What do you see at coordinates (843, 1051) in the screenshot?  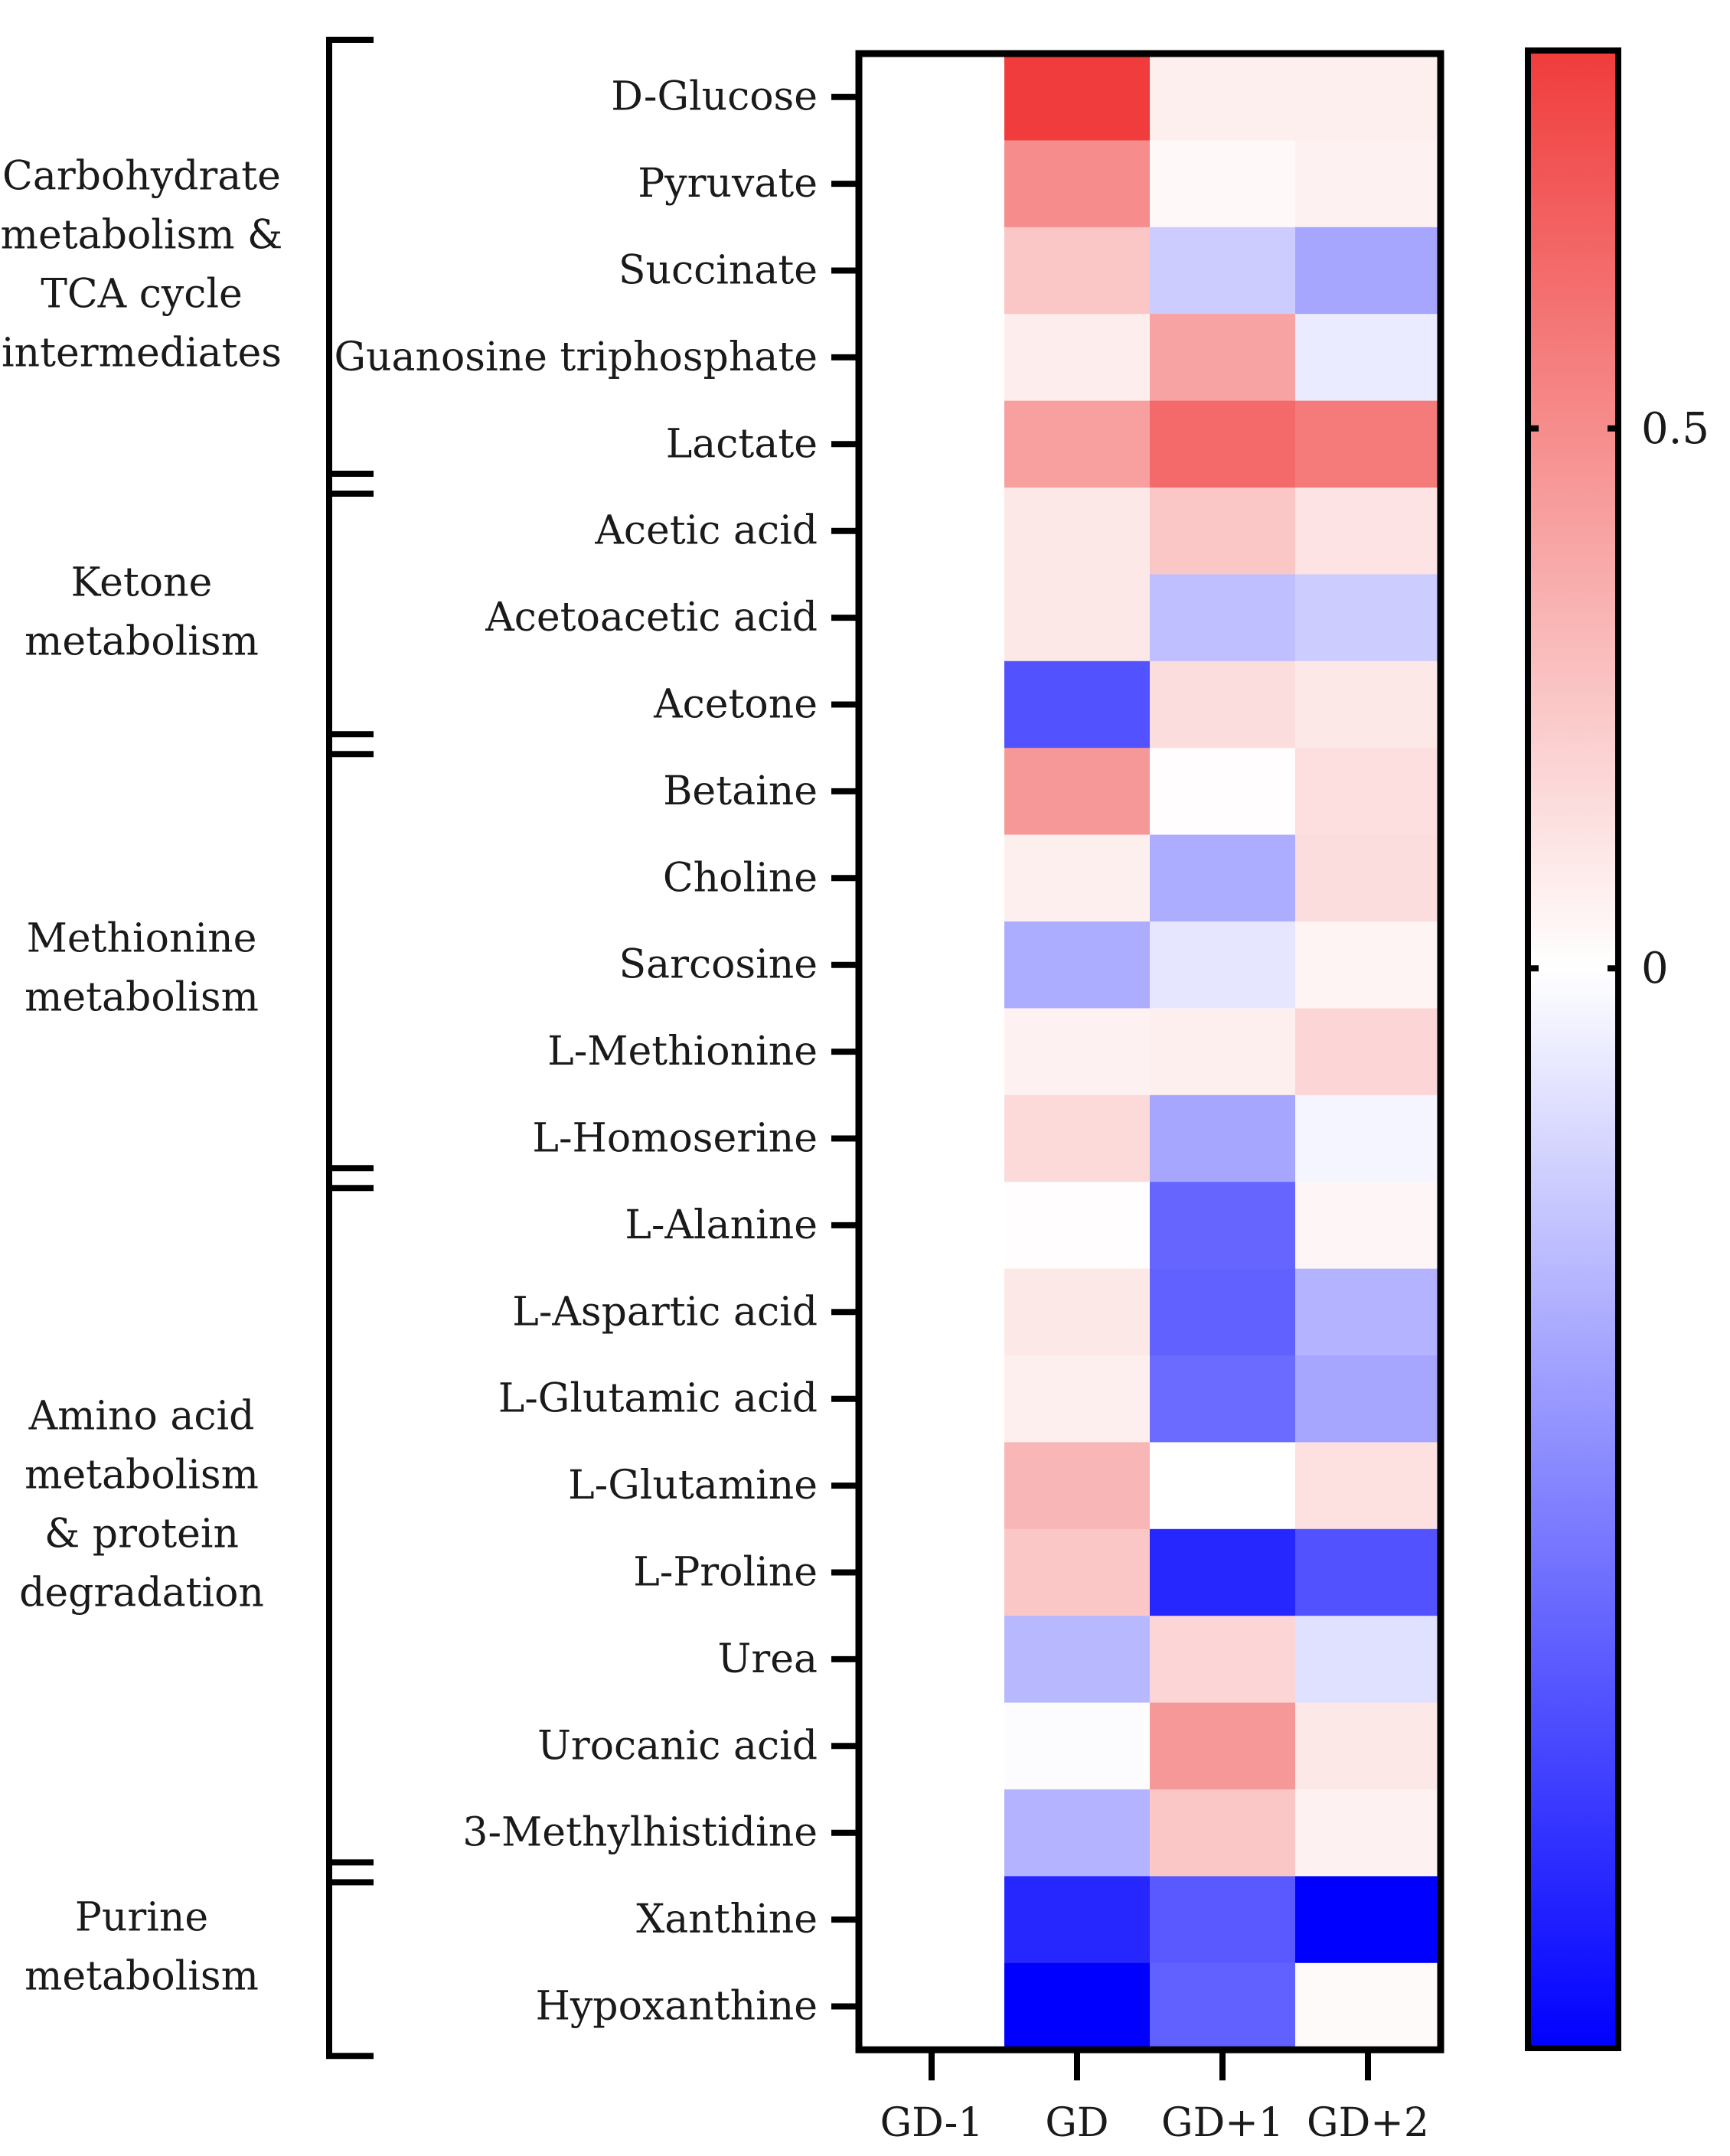 I see `row-ticks` at bounding box center [843, 1051].